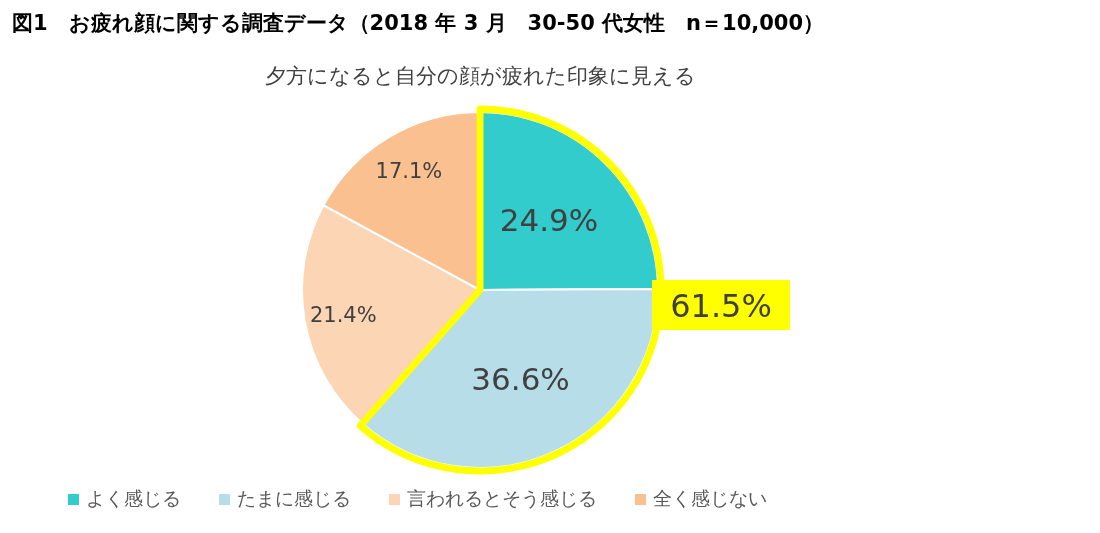 The width and height of the screenshot is (1100, 533). Describe the element at coordinates (721, 306) in the screenshot. I see `text: 61.5%` at that location.